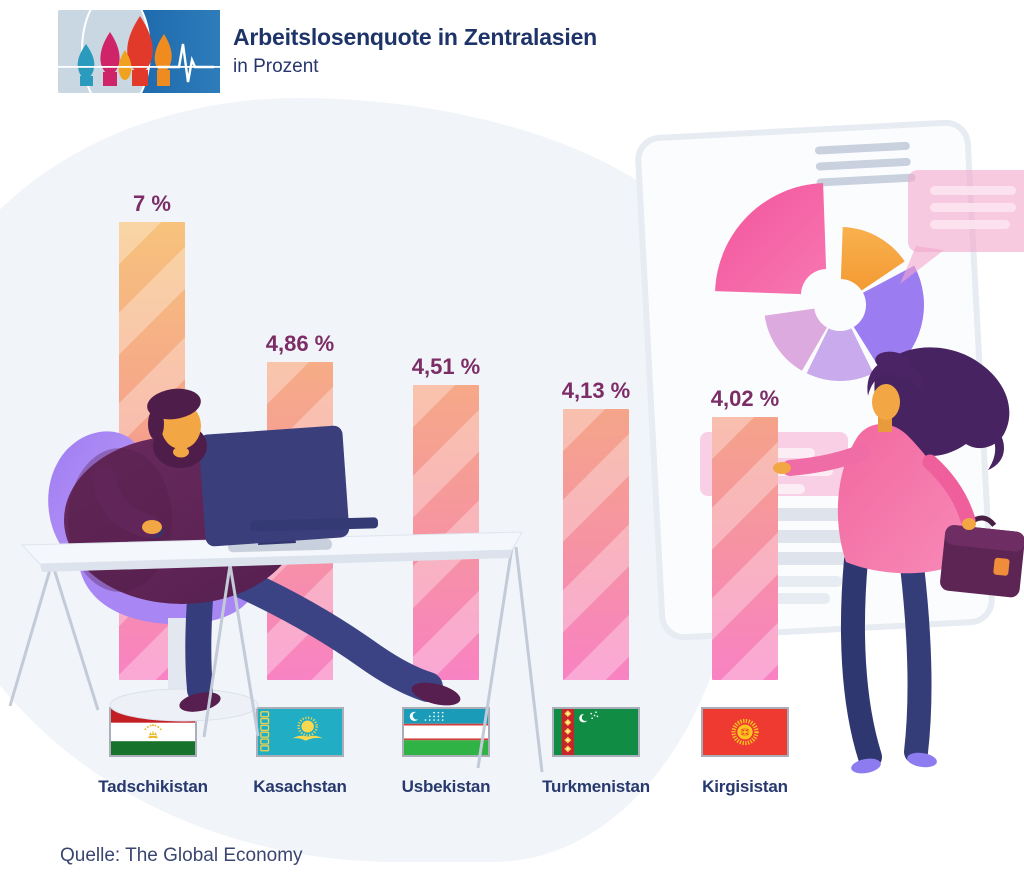  Describe the element at coordinates (276, 66) in the screenshot. I see `page-subtitle: in Prozent` at that location.